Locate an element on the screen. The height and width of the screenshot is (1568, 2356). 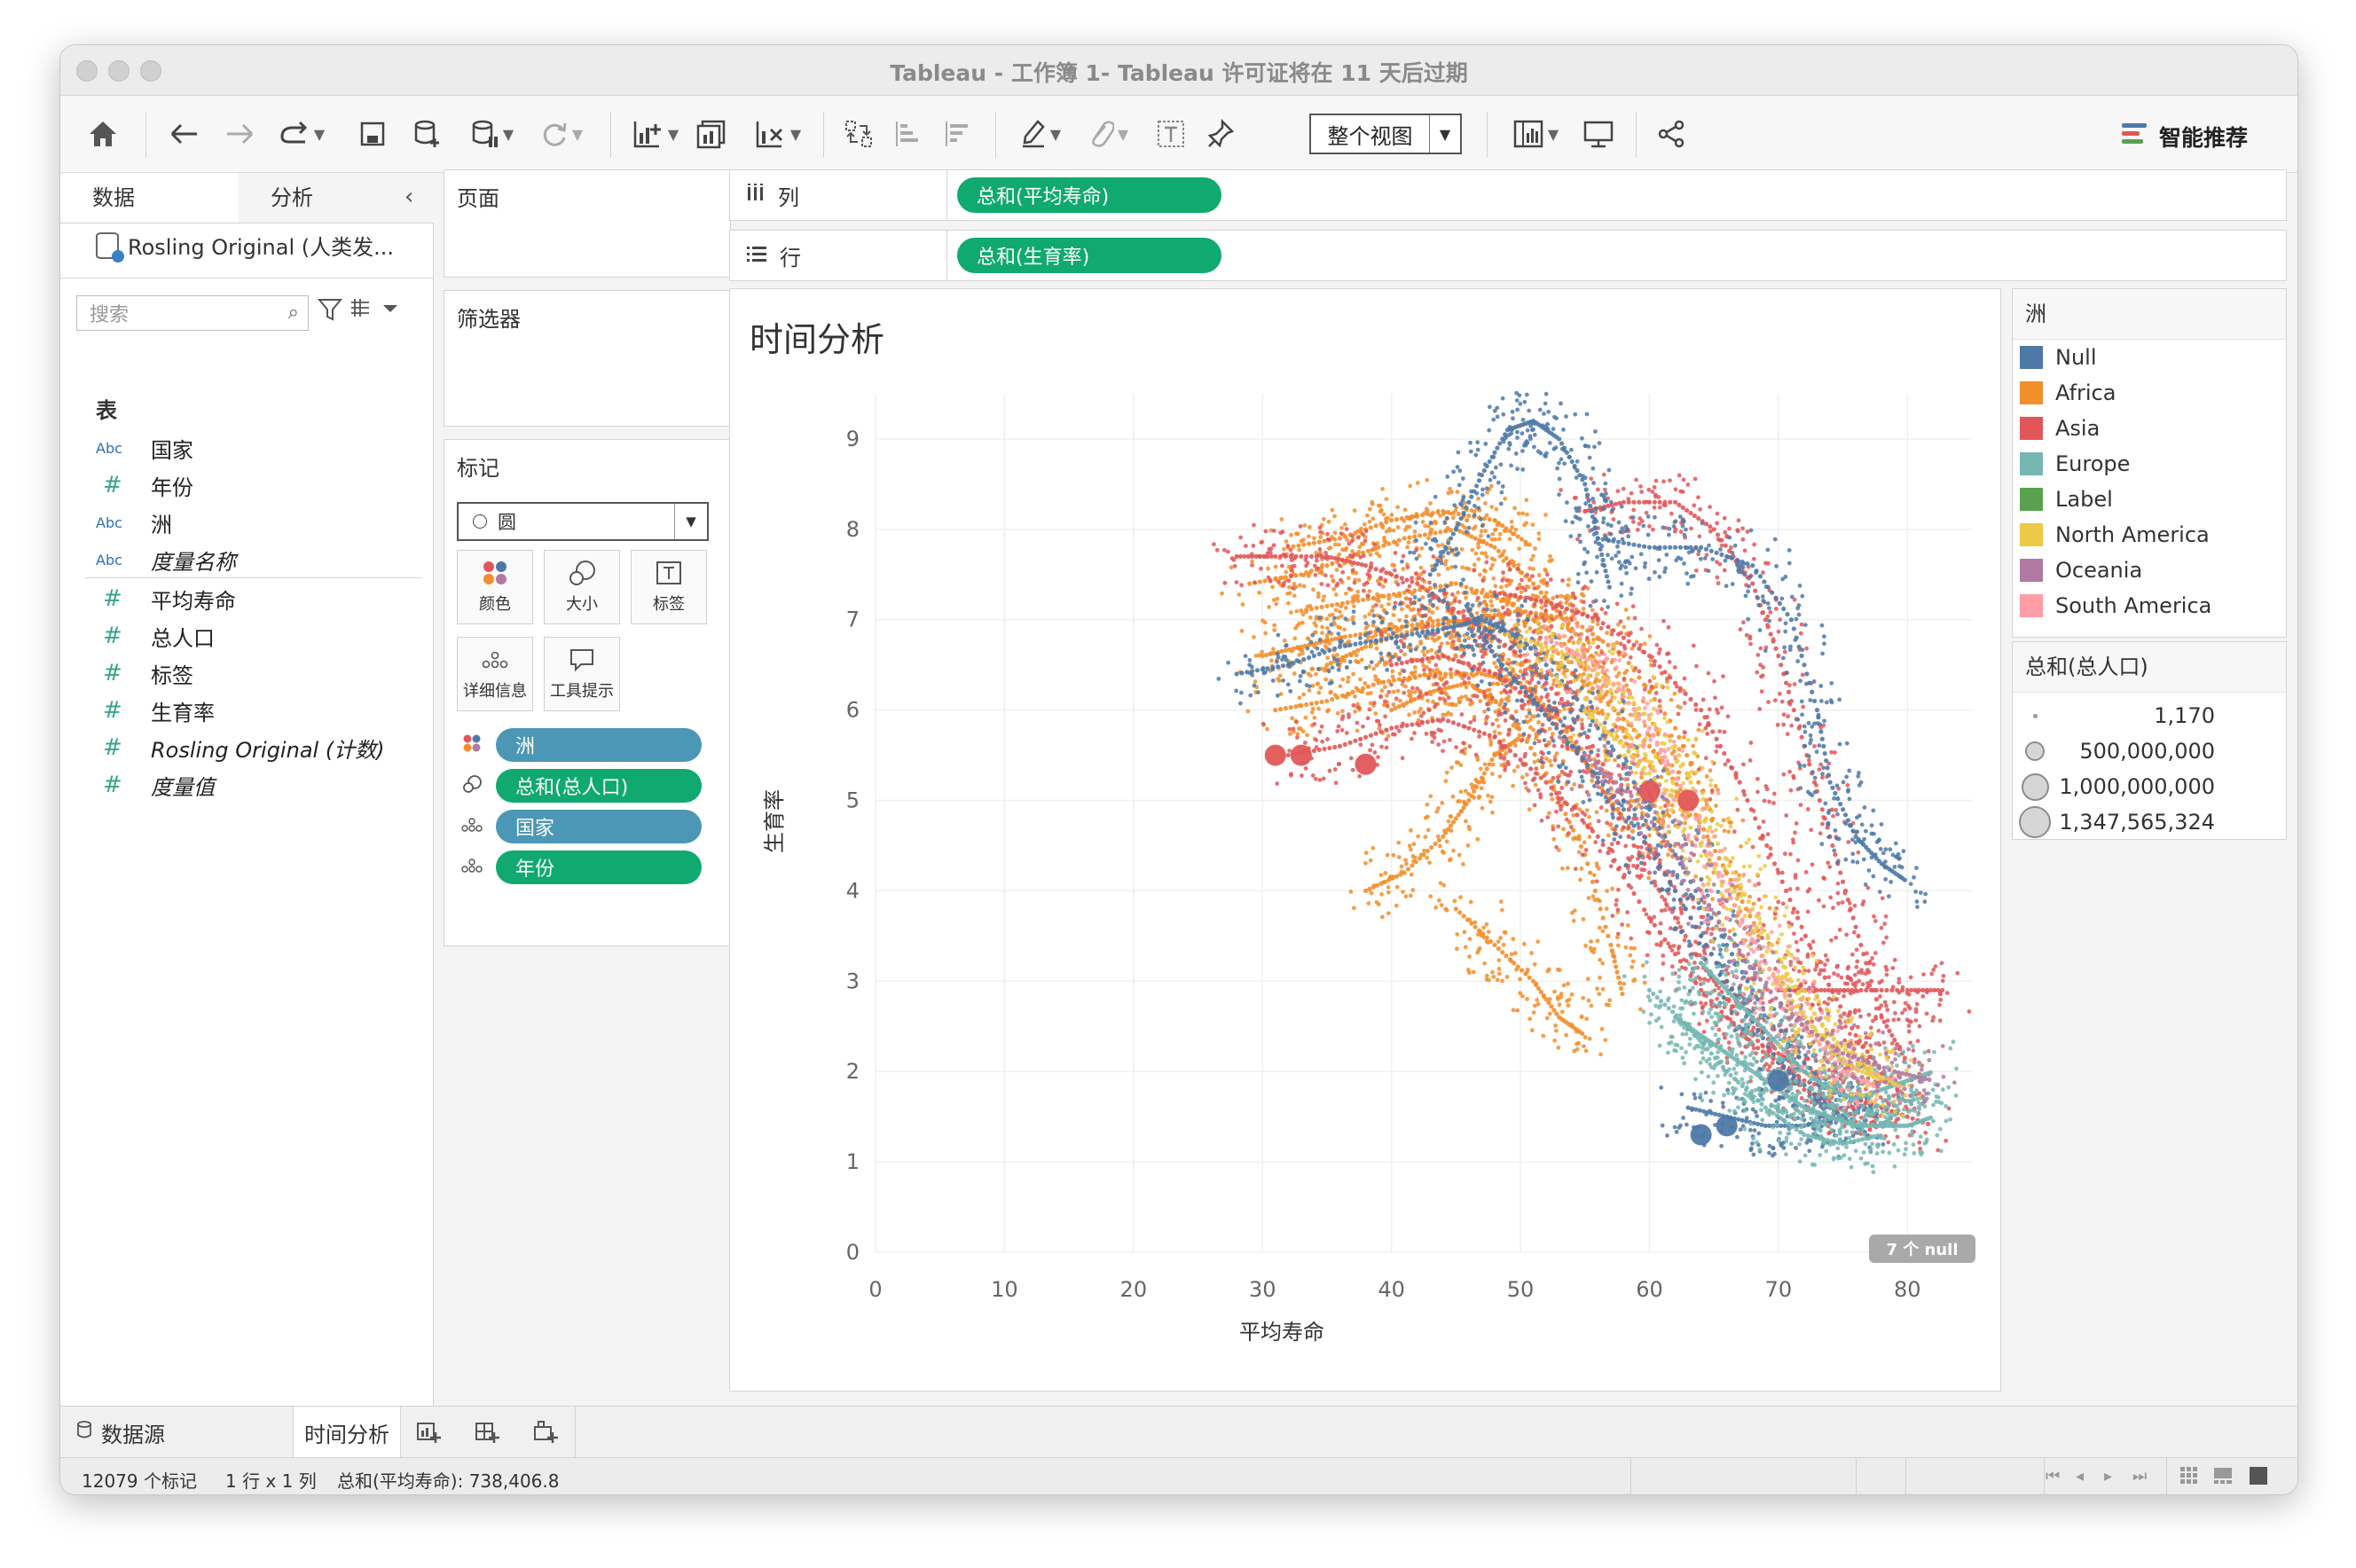
continent-color-pill: 洲 is located at coordinates (599, 745).